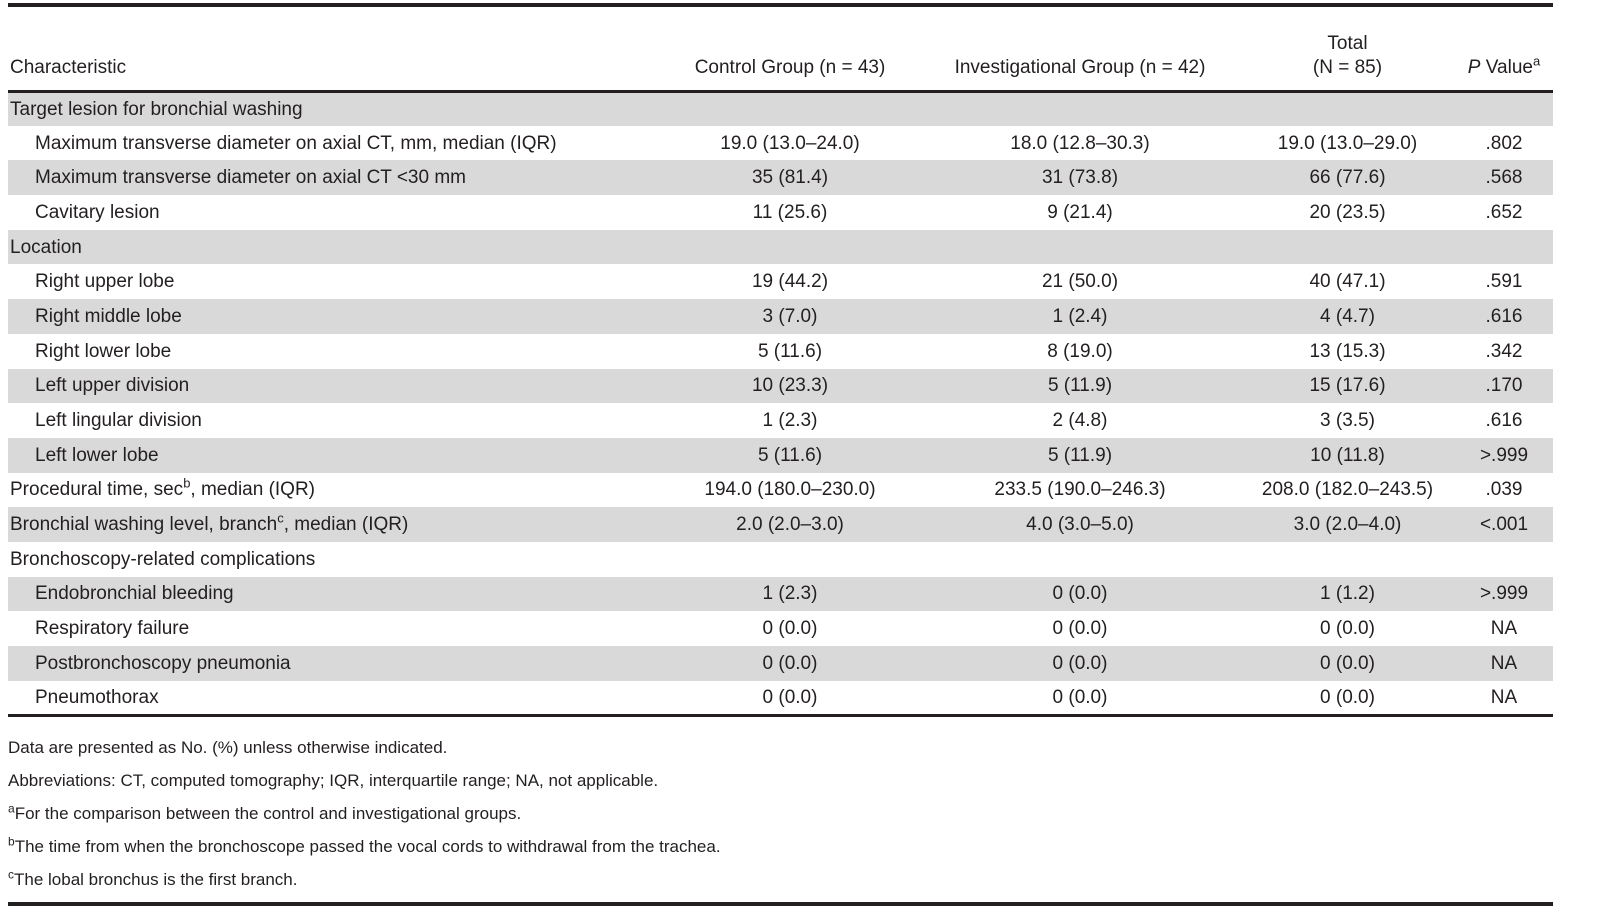  I want to click on footnote-superscript: b, so click(11, 841).